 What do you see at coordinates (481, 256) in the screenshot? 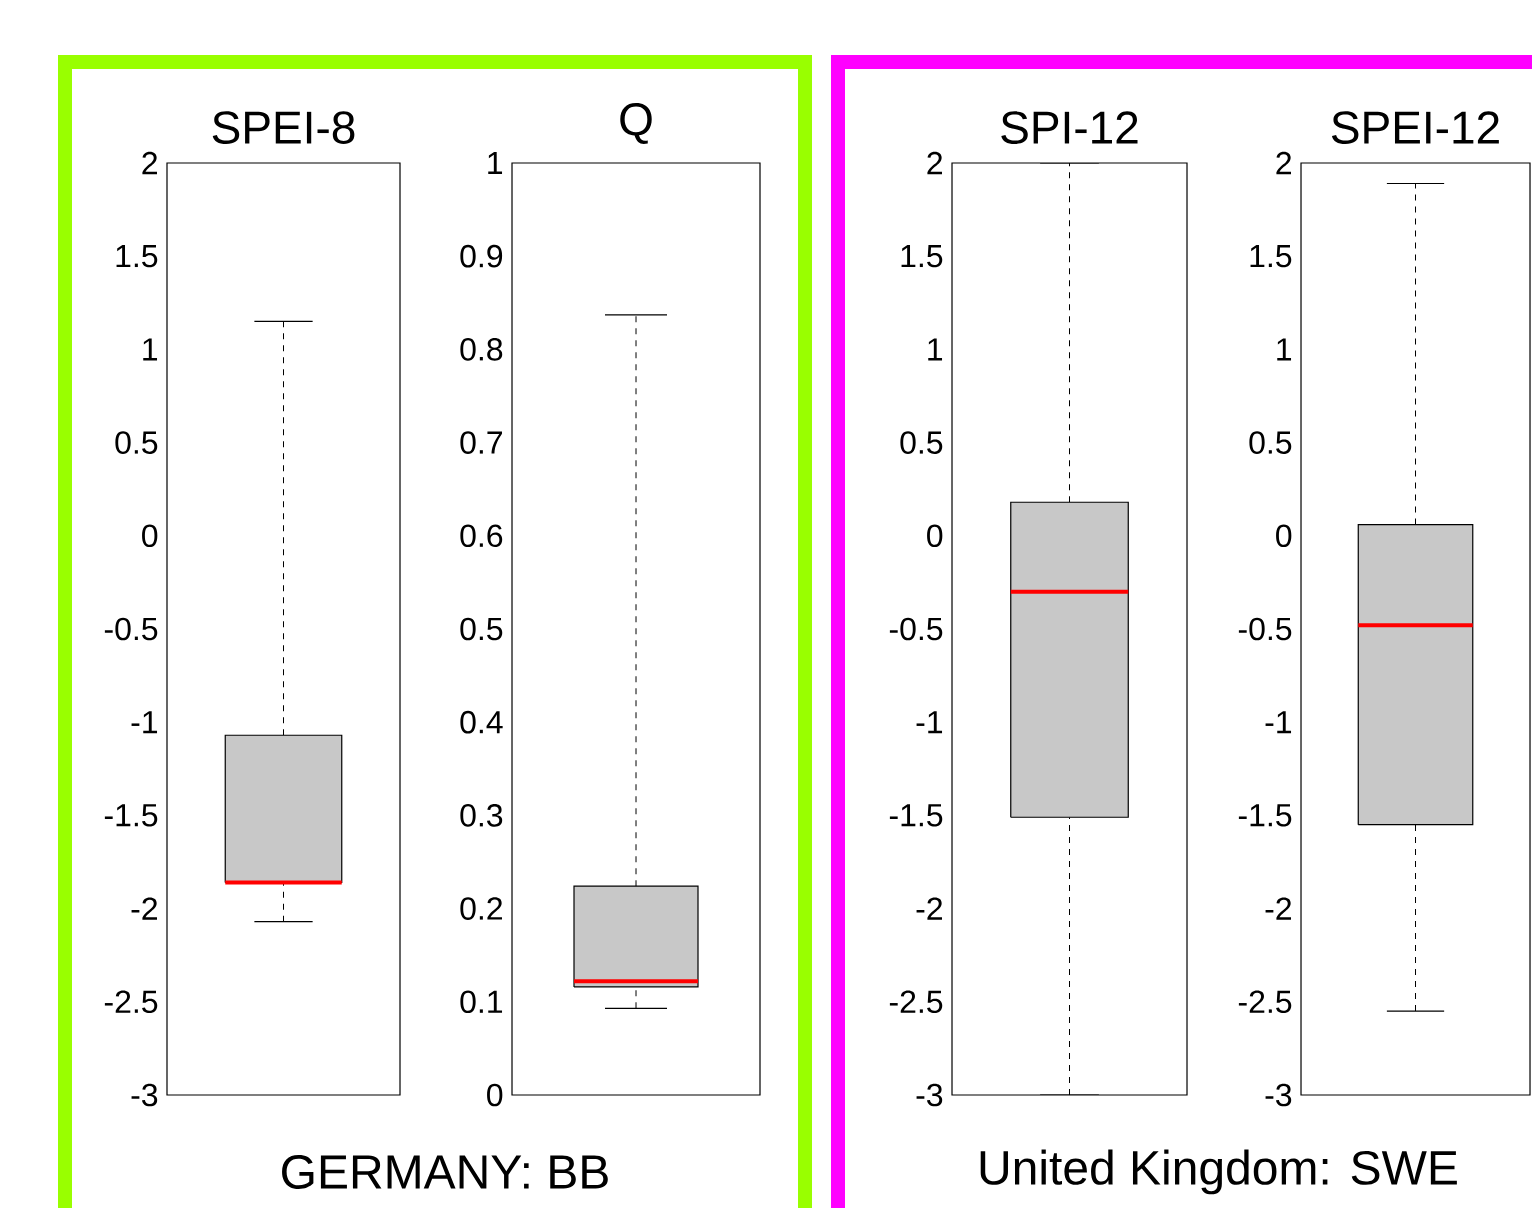
I see `y-tick-label: 0.9` at bounding box center [481, 256].